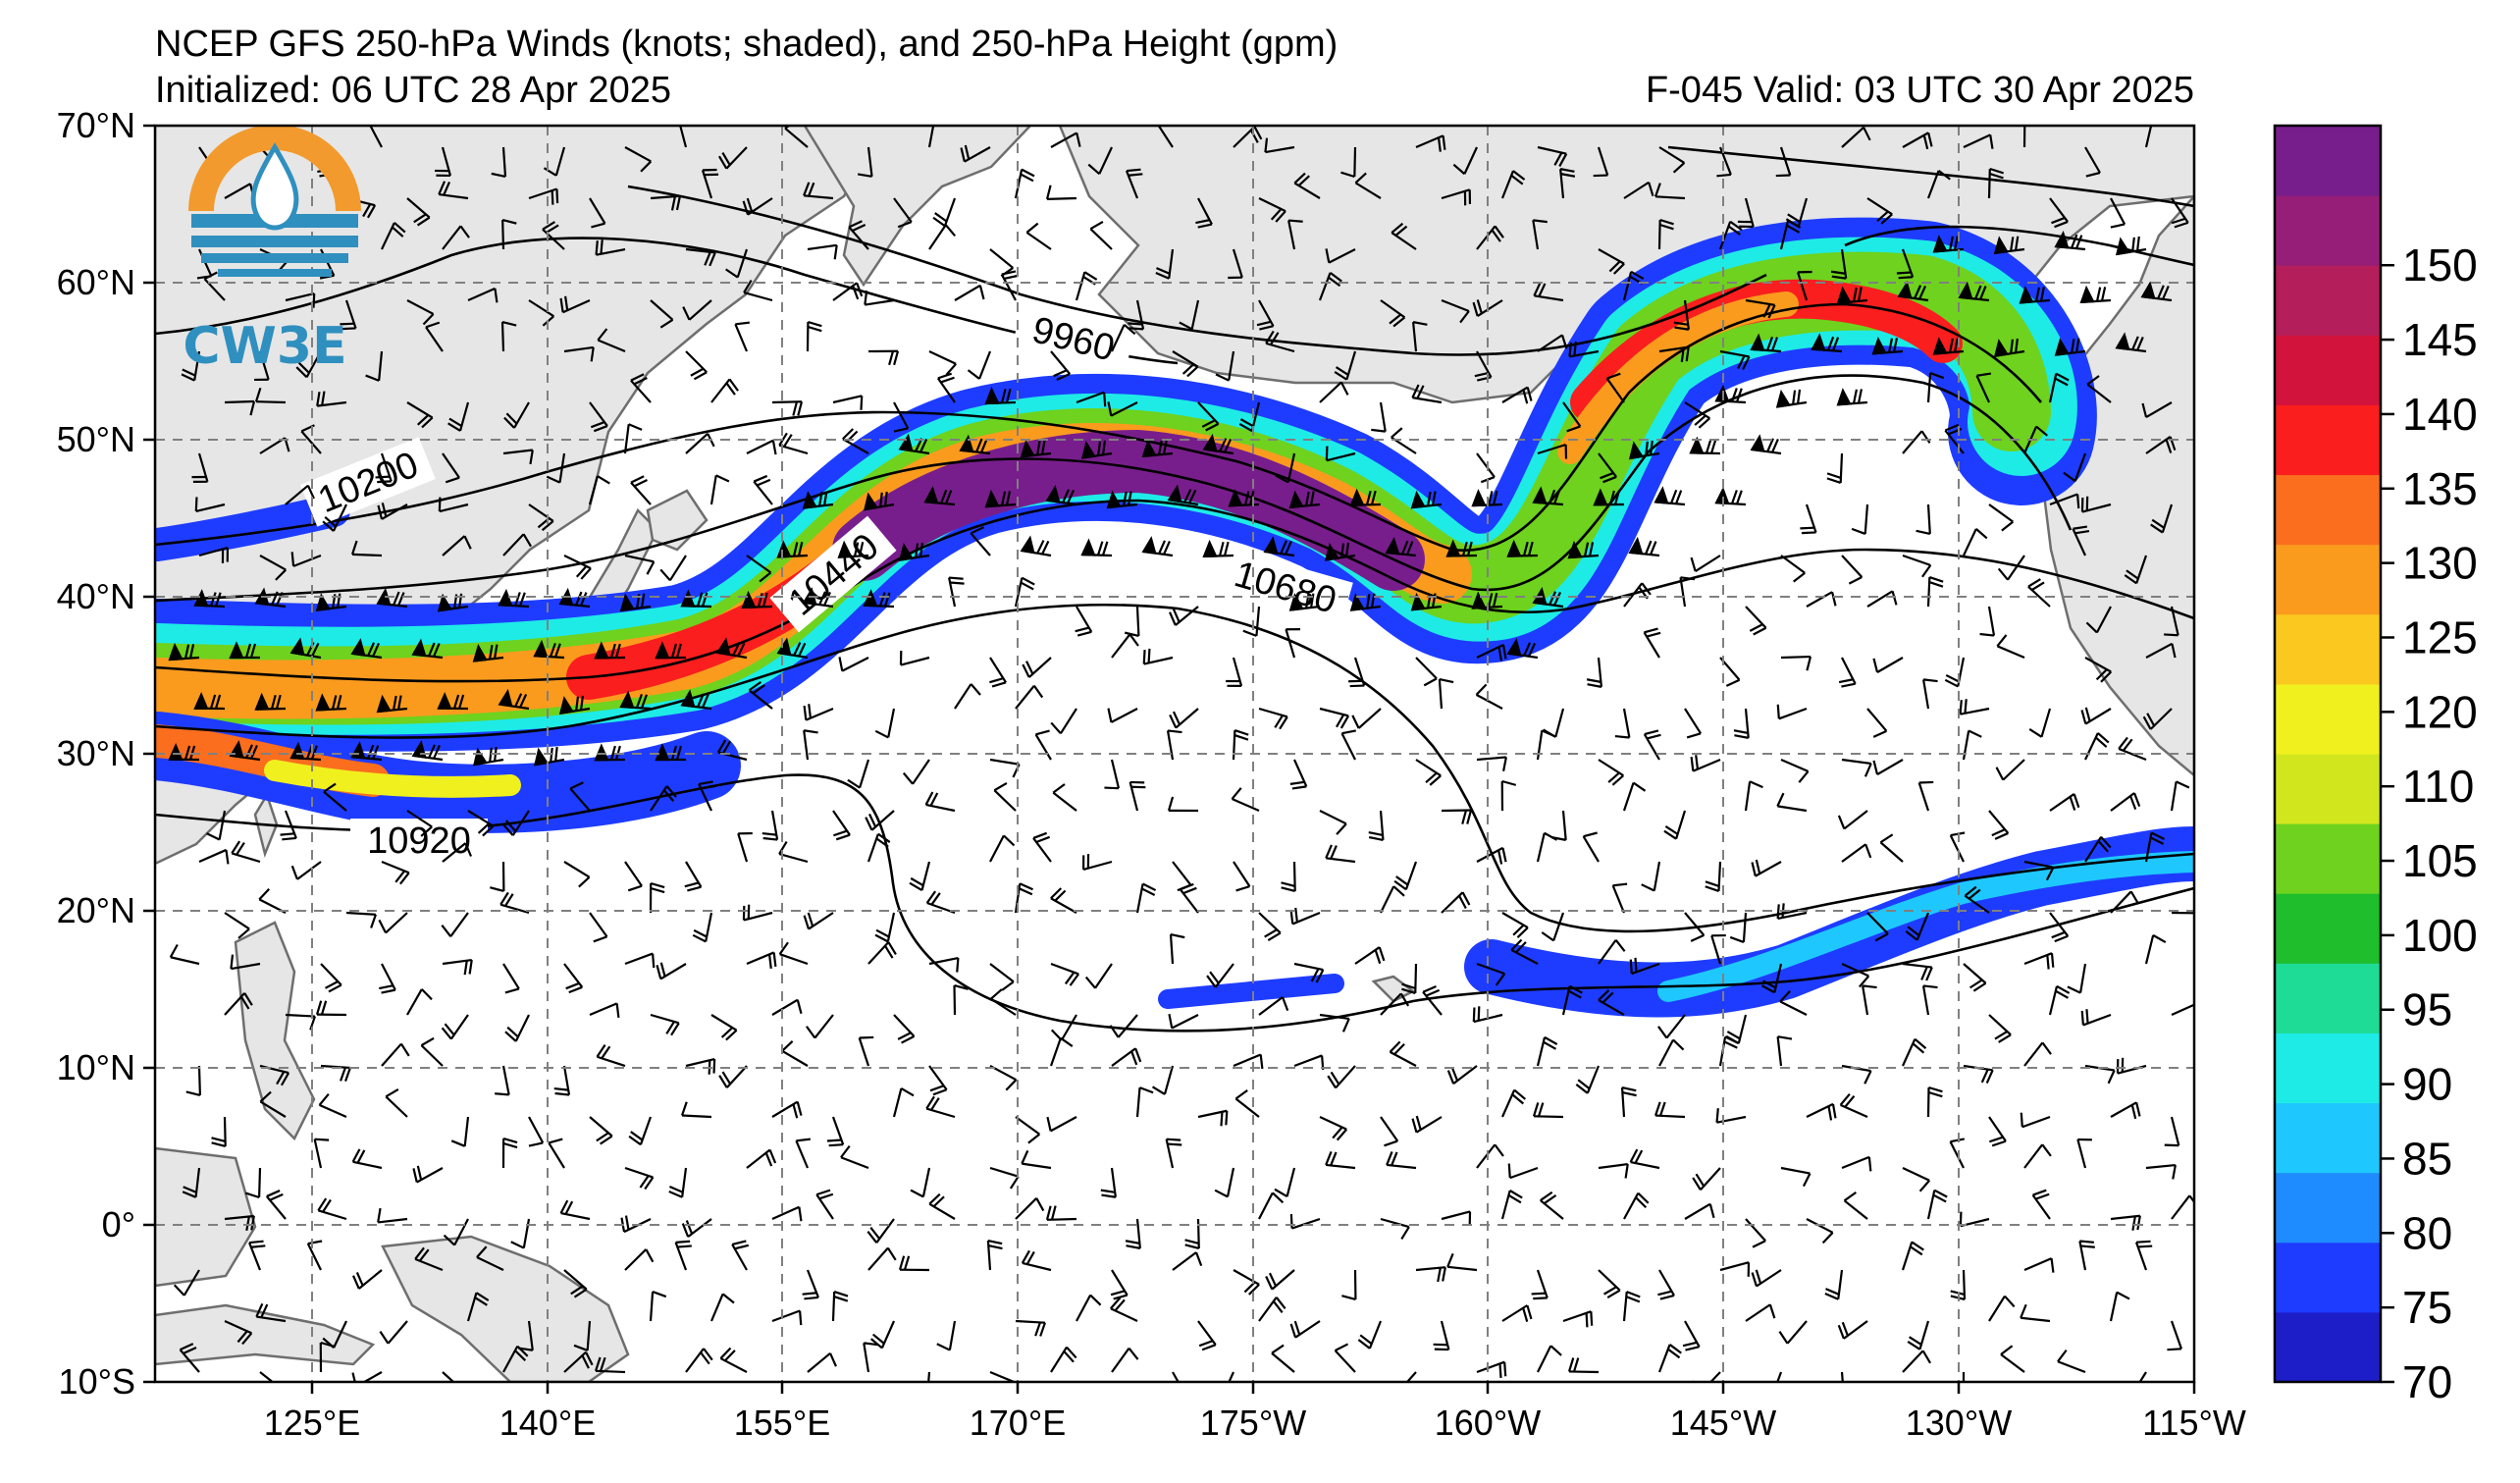 Image resolution: width=2520 pixels, height=1483 pixels. Describe the element at coordinates (419, 842) in the screenshot. I see `contour-label-10920: 10920` at that location.